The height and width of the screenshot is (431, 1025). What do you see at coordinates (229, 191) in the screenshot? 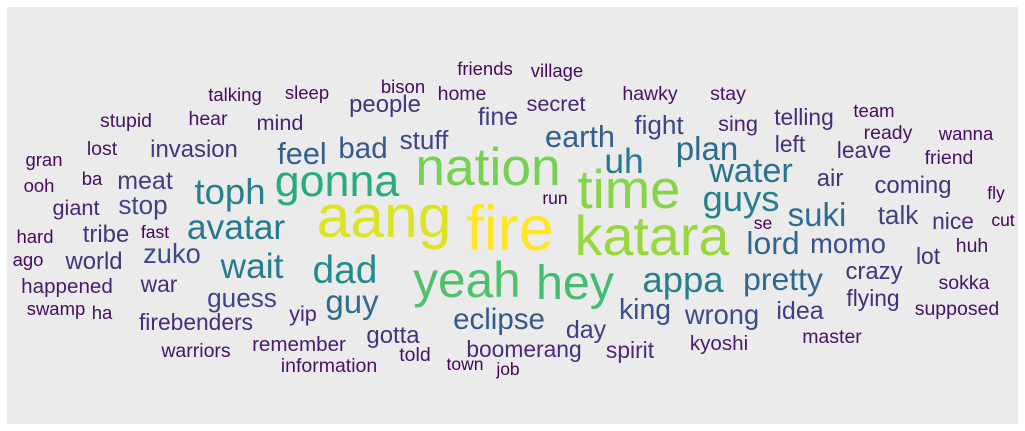
I see `word-toph: toph` at bounding box center [229, 191].